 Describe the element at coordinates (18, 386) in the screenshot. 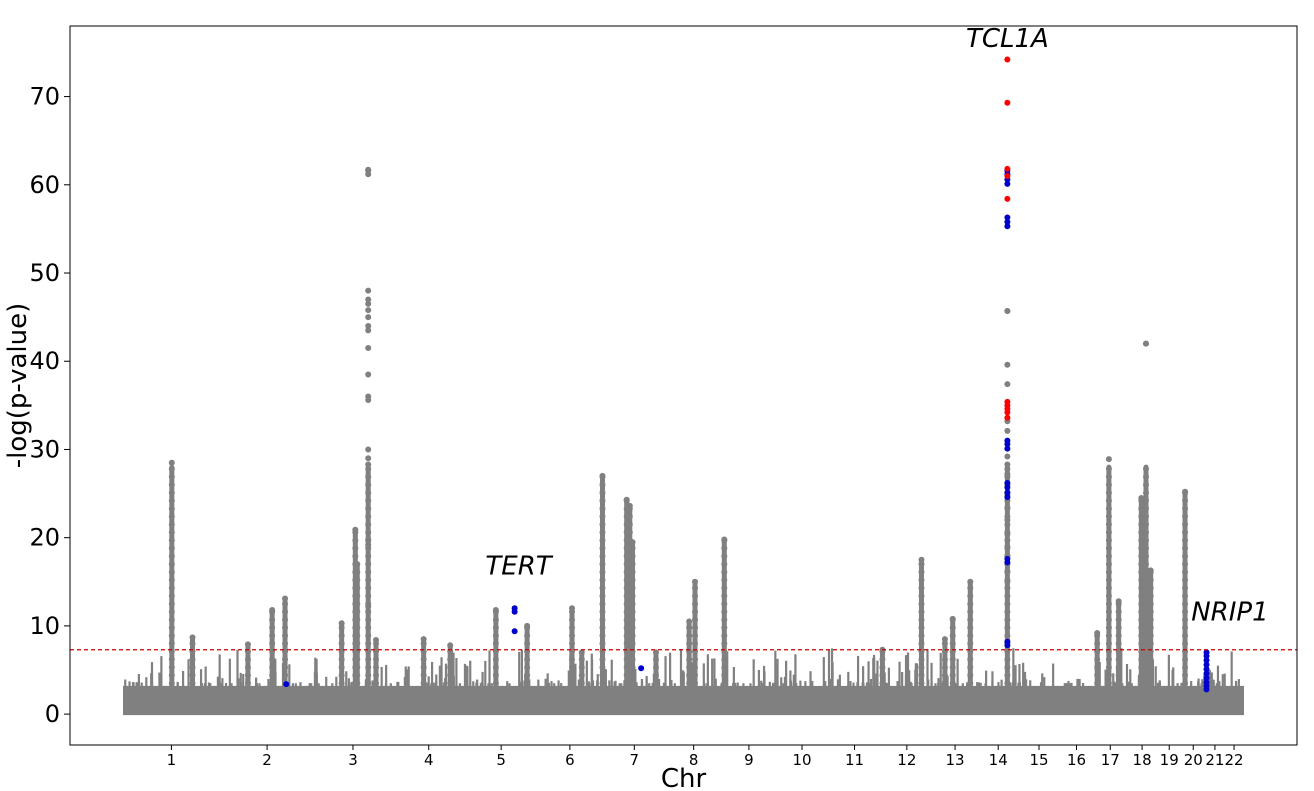

I see `y-axis-label: -log(p-value)` at that location.